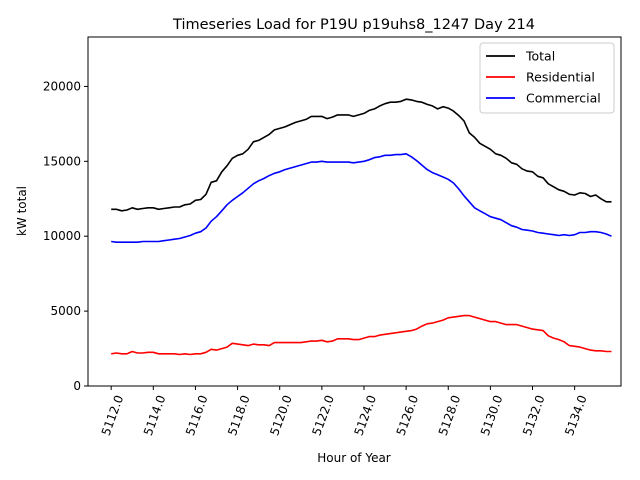 The height and width of the screenshot is (480, 640). What do you see at coordinates (155, 415) in the screenshot?
I see `x-tick-label: 5114.0` at bounding box center [155, 415].